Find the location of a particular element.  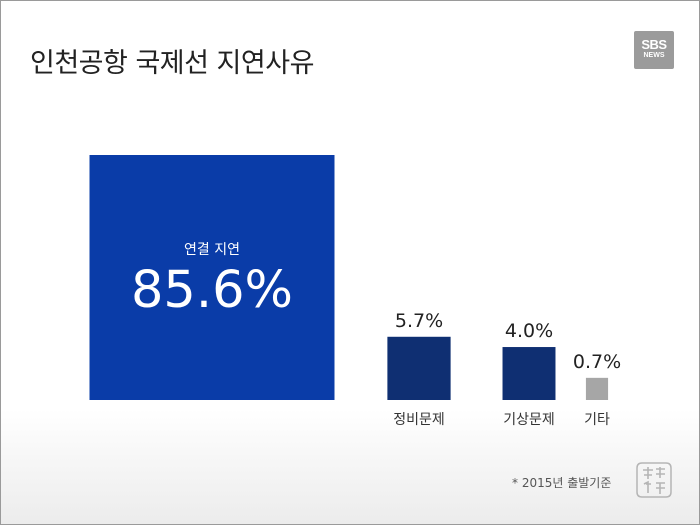

value-label-2: 4.0% is located at coordinates (529, 331).